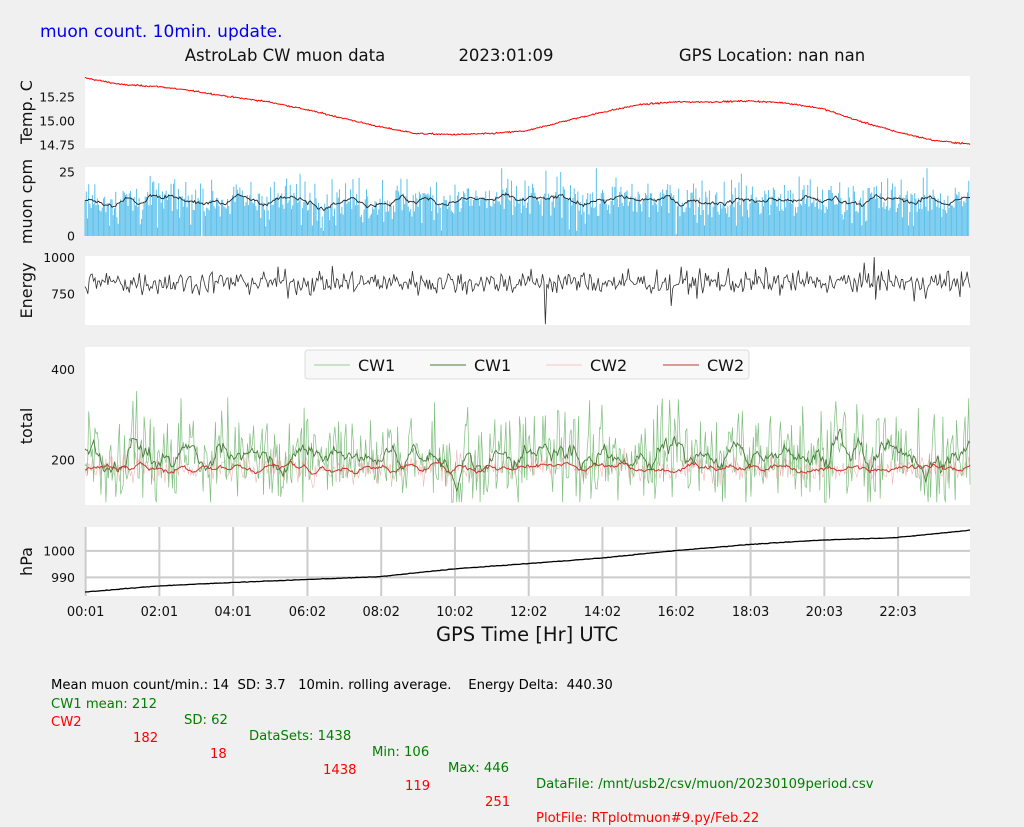 The image size is (1024, 827). Describe the element at coordinates (498, 802) in the screenshot. I see `cw2-max: 251` at that location.